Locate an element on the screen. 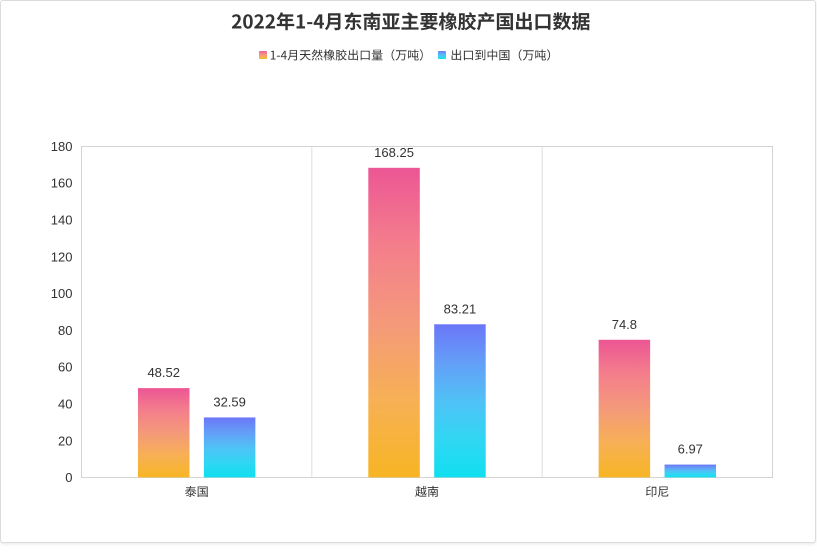  svg-text: 168.25 is located at coordinates (394, 152).